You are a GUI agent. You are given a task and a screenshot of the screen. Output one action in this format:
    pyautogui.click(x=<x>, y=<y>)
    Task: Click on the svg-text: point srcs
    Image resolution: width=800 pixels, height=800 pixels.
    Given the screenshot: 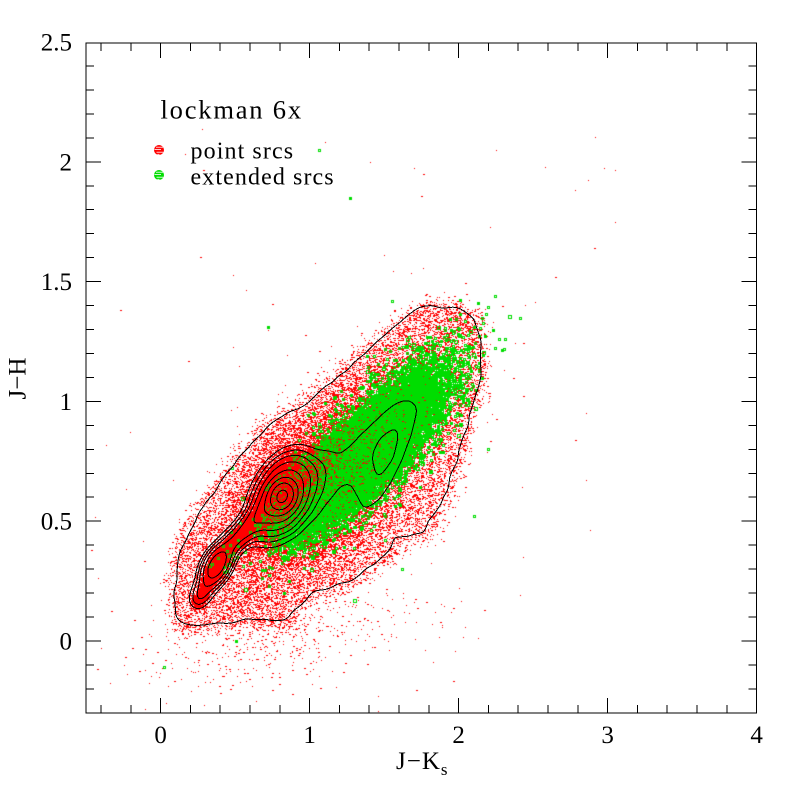 What is the action you would take?
    pyautogui.click(x=243, y=152)
    